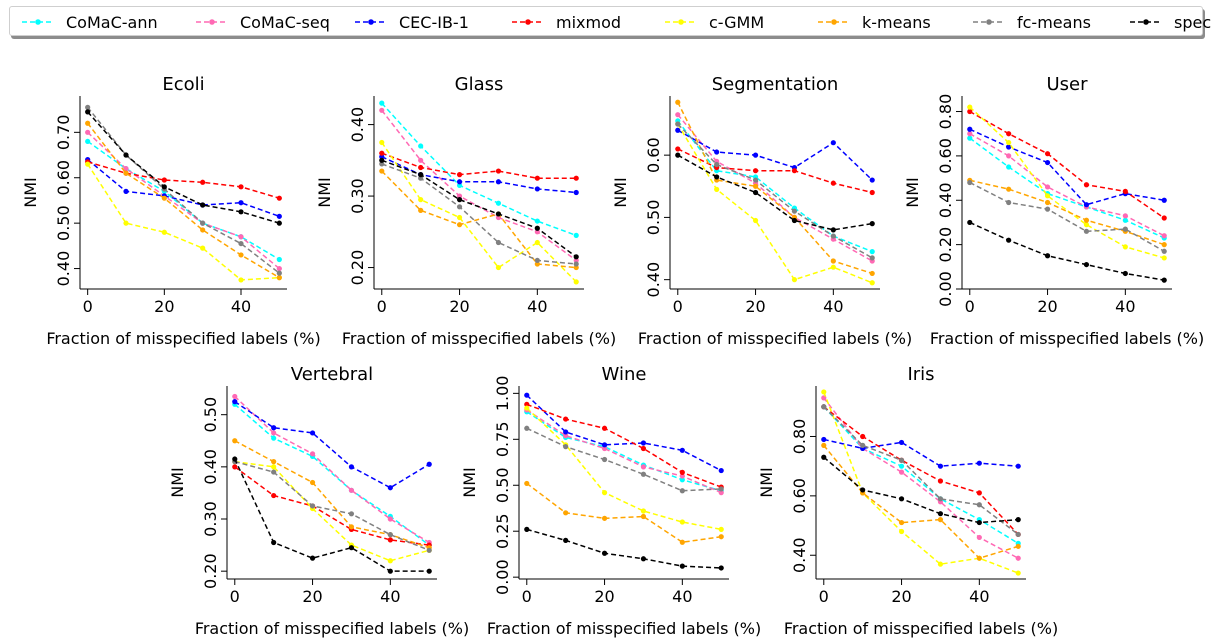  I want to click on y-axis-label: NMI, so click(469, 482).